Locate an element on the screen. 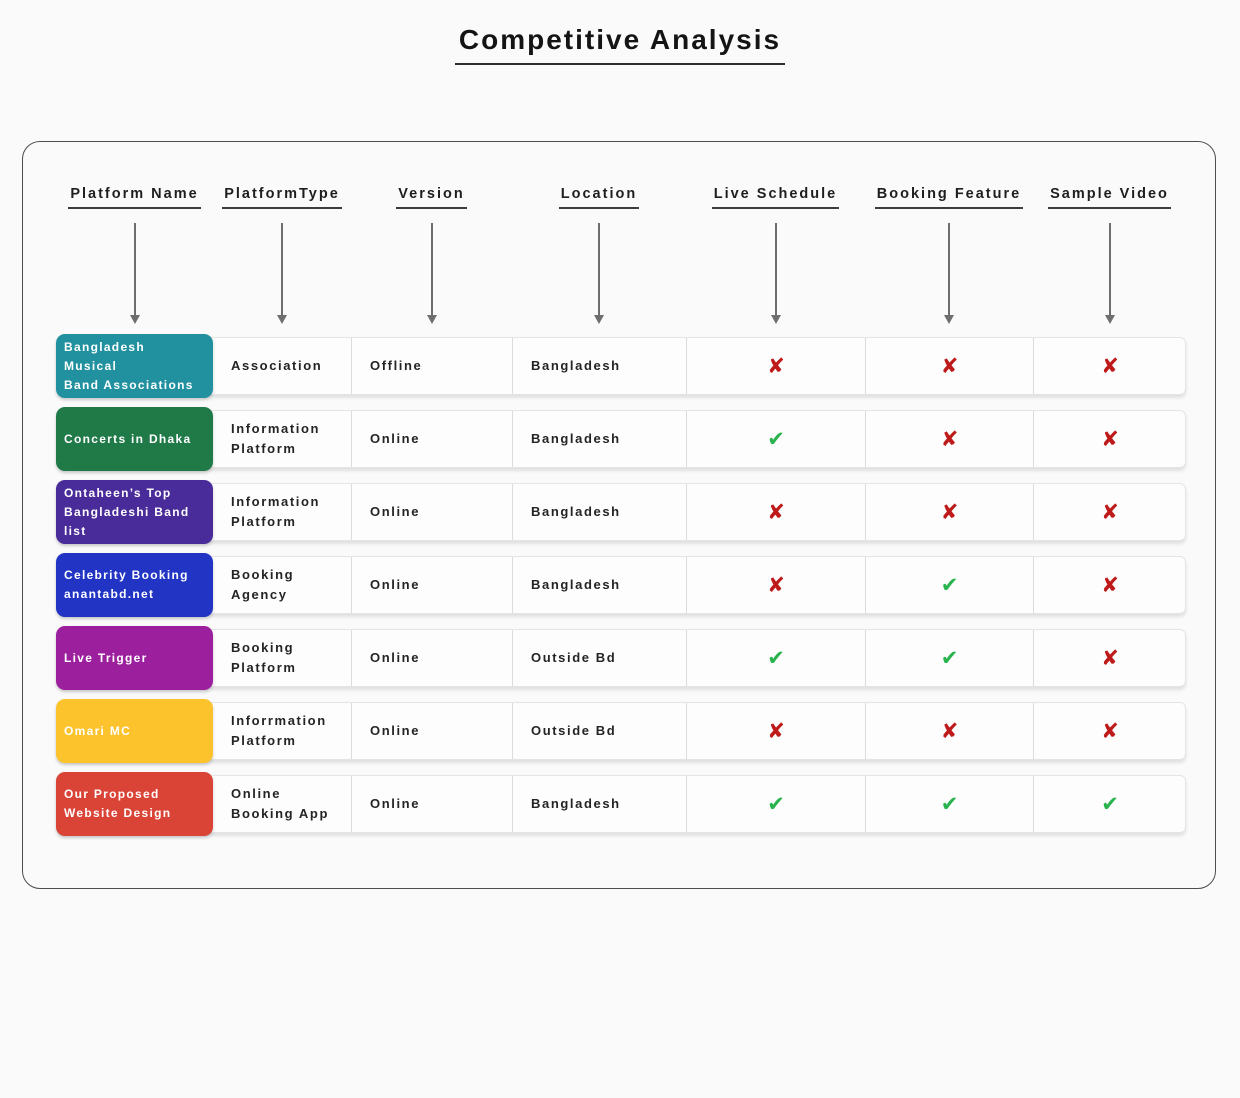 The image size is (1240, 1098). column-header-location: Location is located at coordinates (599, 255).